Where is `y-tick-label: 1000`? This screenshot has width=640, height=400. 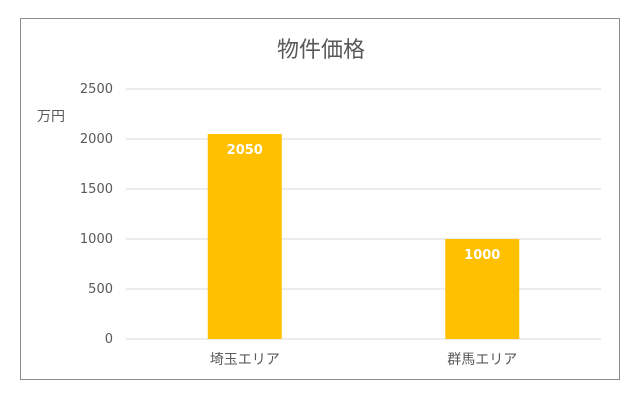
y-tick-label: 1000 is located at coordinates (96, 239).